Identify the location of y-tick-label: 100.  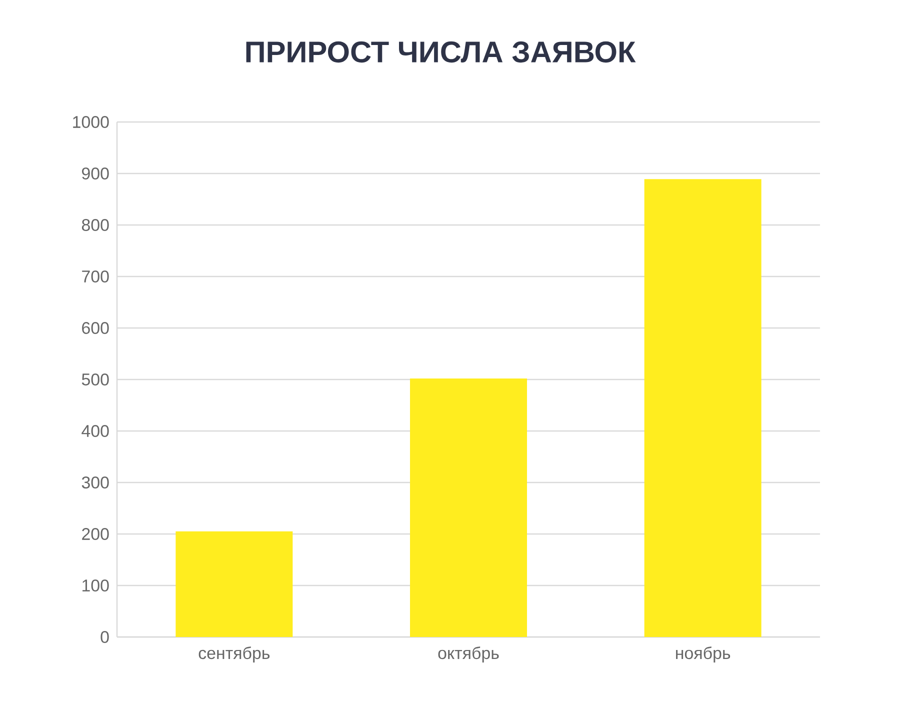
(95, 586).